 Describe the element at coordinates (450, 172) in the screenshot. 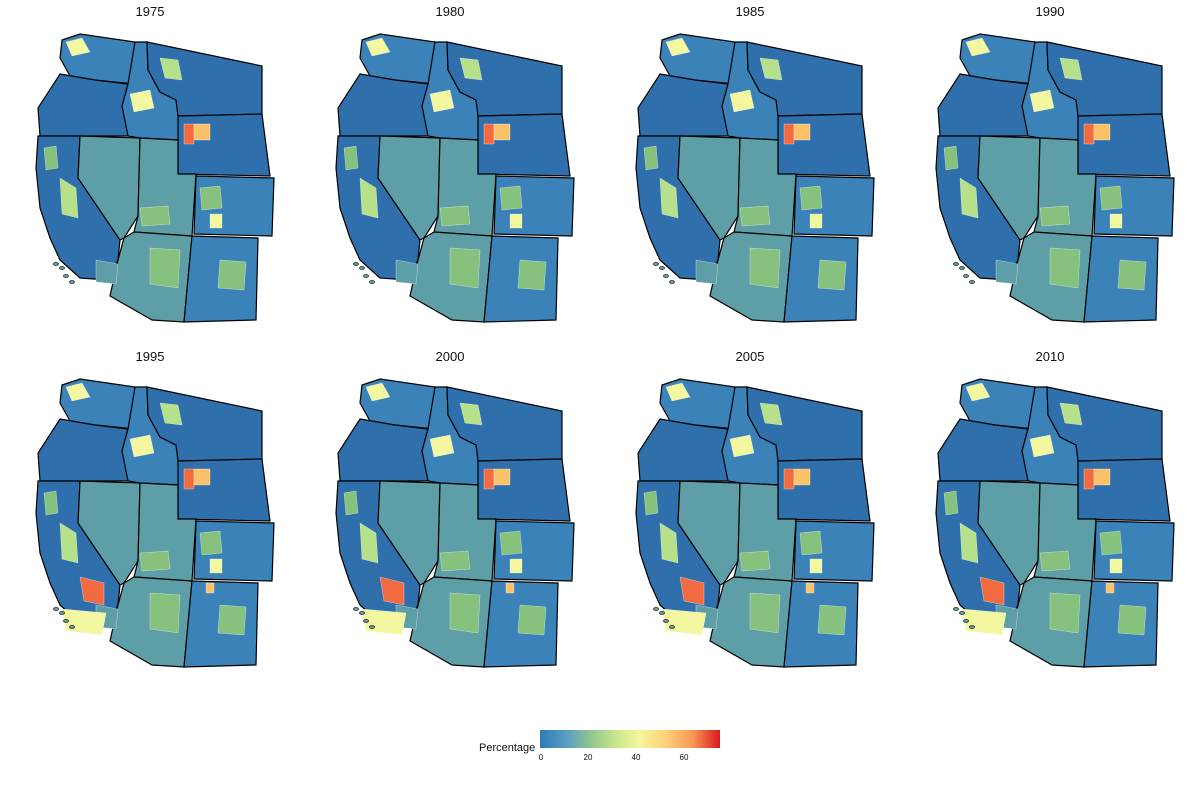

I see `map-panel: 1980` at that location.